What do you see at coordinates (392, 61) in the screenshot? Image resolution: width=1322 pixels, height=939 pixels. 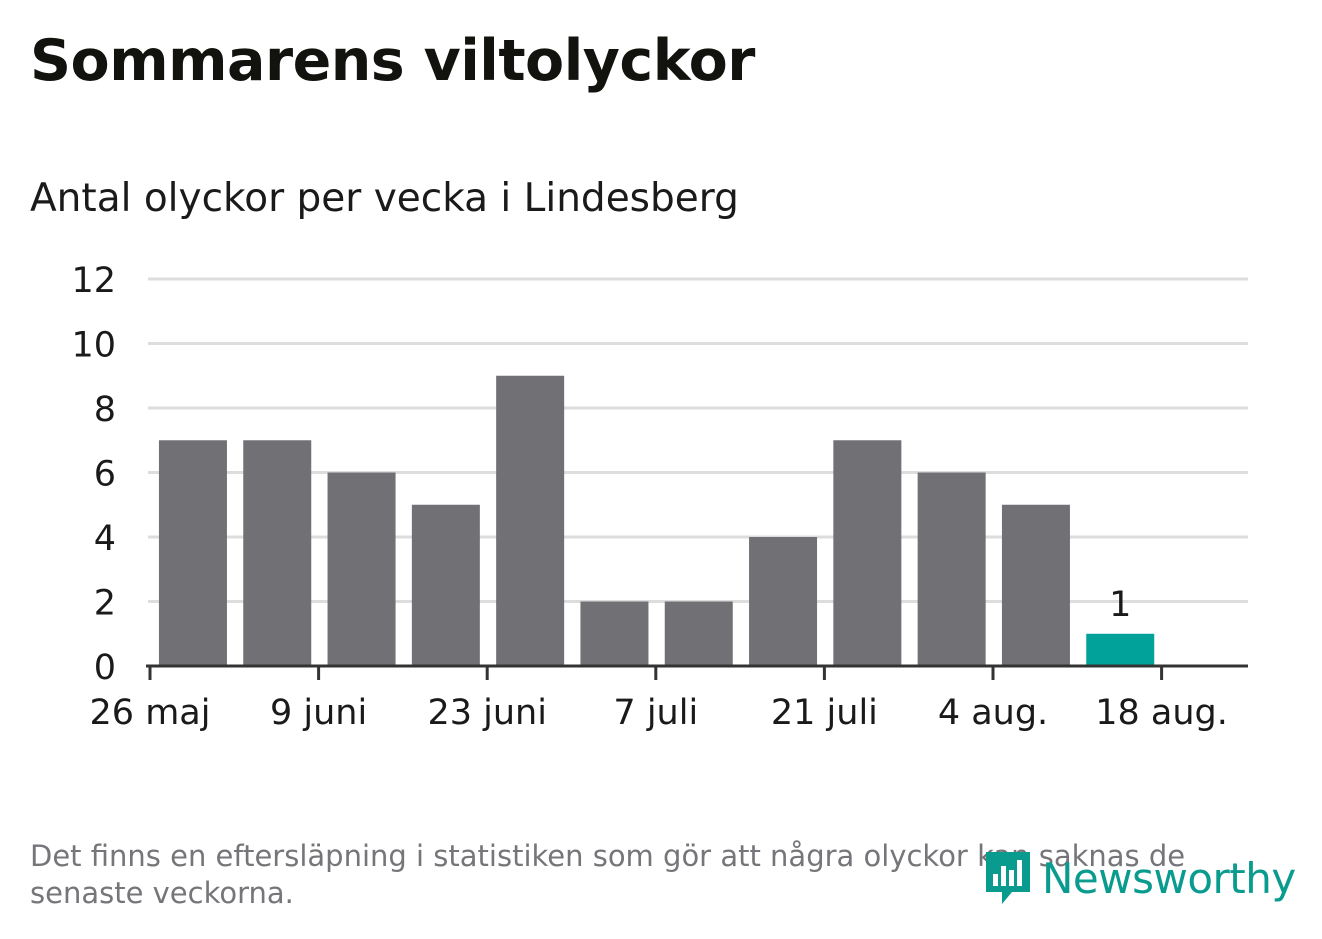 I see `chart-title: Sommarens viltolyckor` at bounding box center [392, 61].